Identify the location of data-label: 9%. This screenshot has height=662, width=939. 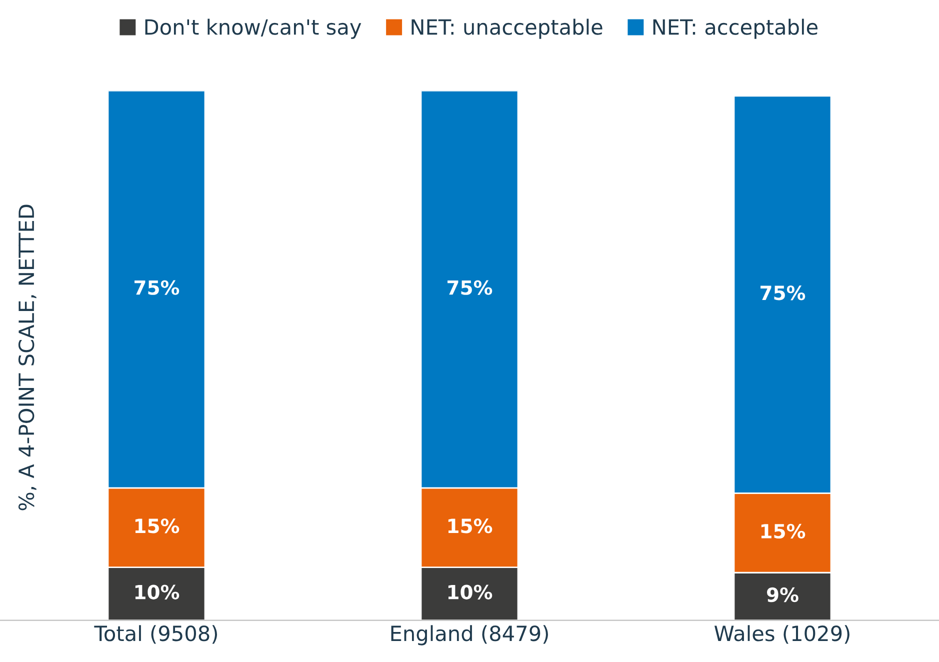
(782, 594).